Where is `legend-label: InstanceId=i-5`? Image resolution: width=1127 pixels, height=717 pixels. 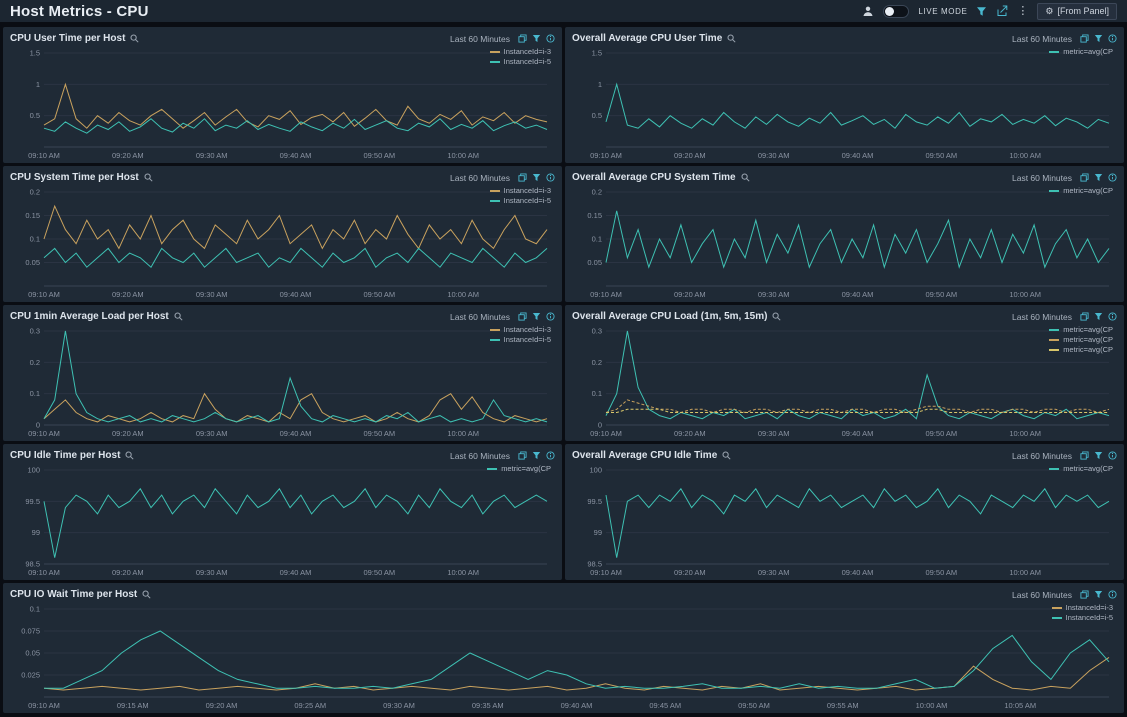 legend-label: InstanceId=i-5 is located at coordinates (527, 339).